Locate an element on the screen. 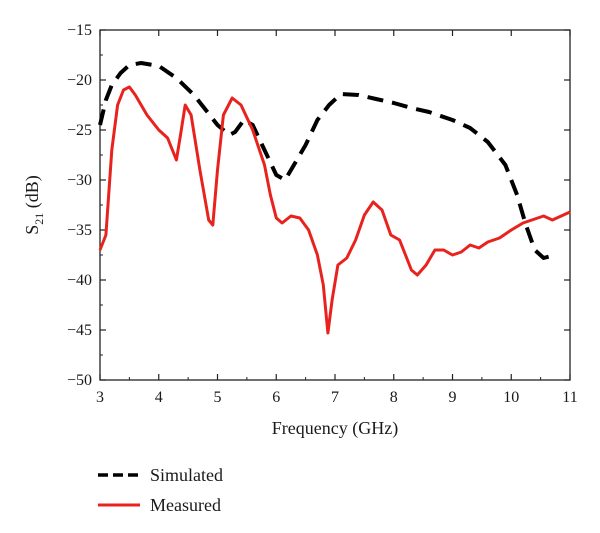 This screenshot has width=600, height=533. y-tick-label: −30 is located at coordinates (79, 180).